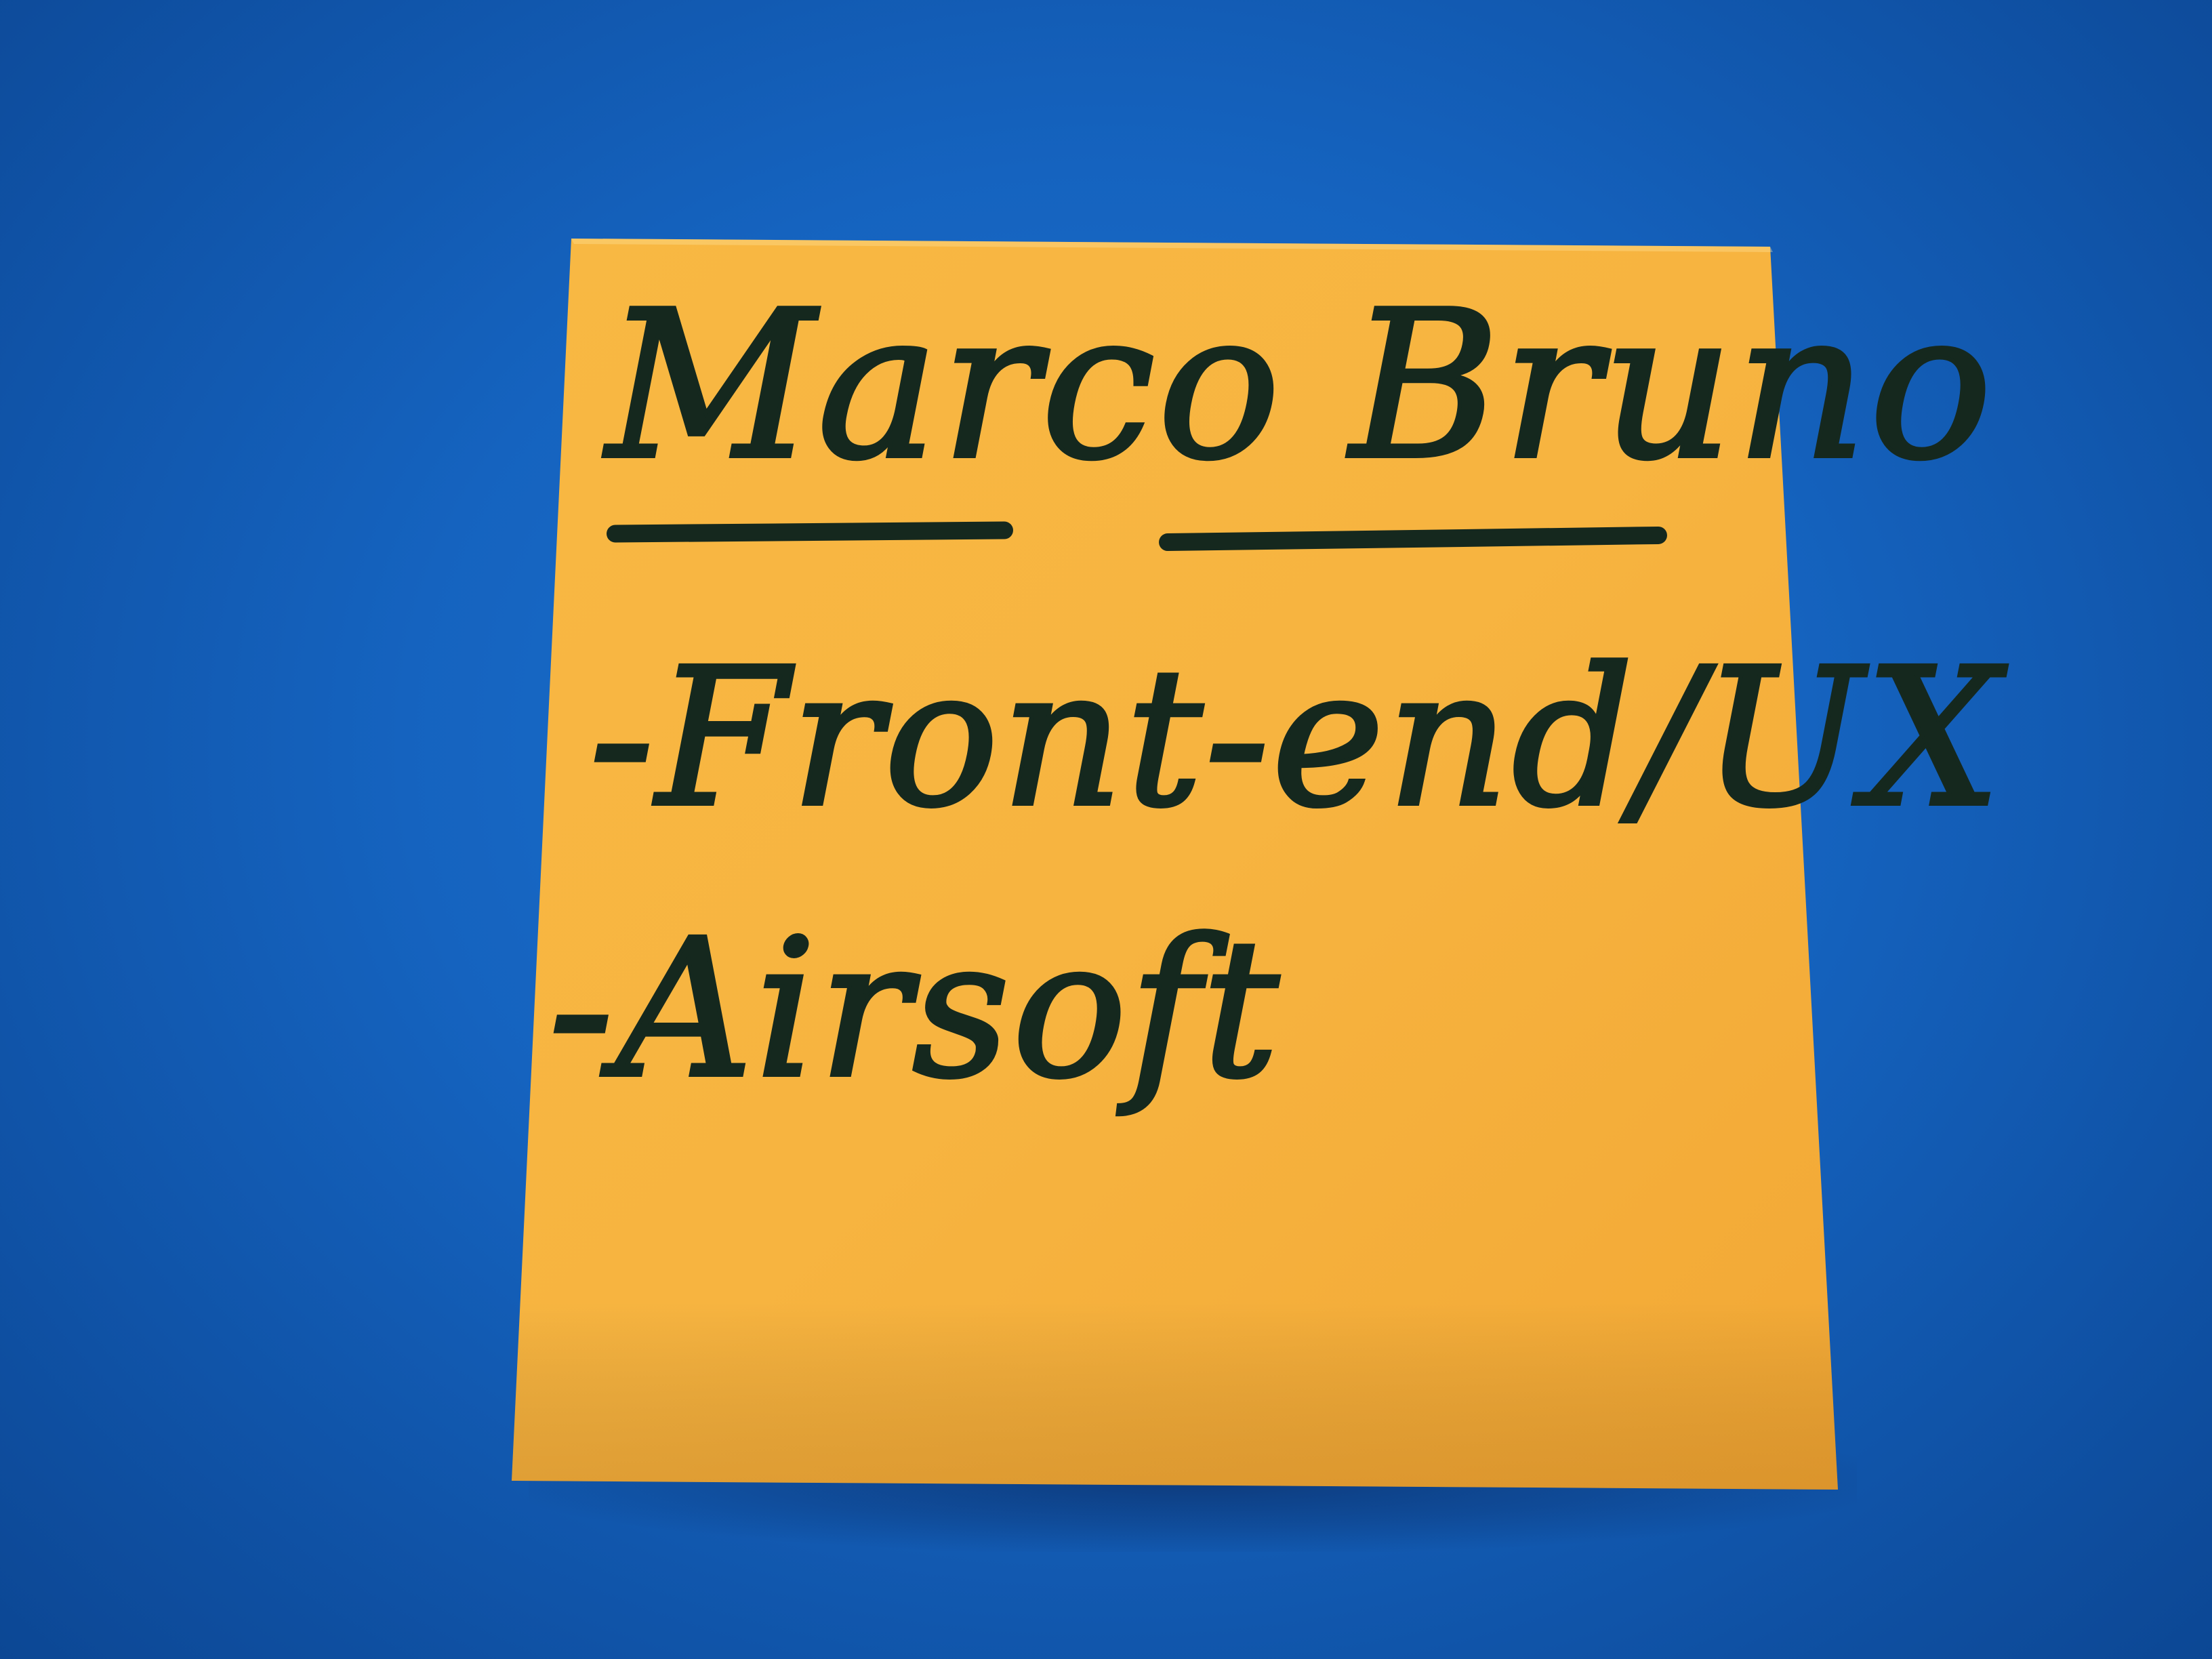  Describe the element at coordinates (914, 1010) in the screenshot. I see `note-item-airsoft: -Airsoft` at that location.